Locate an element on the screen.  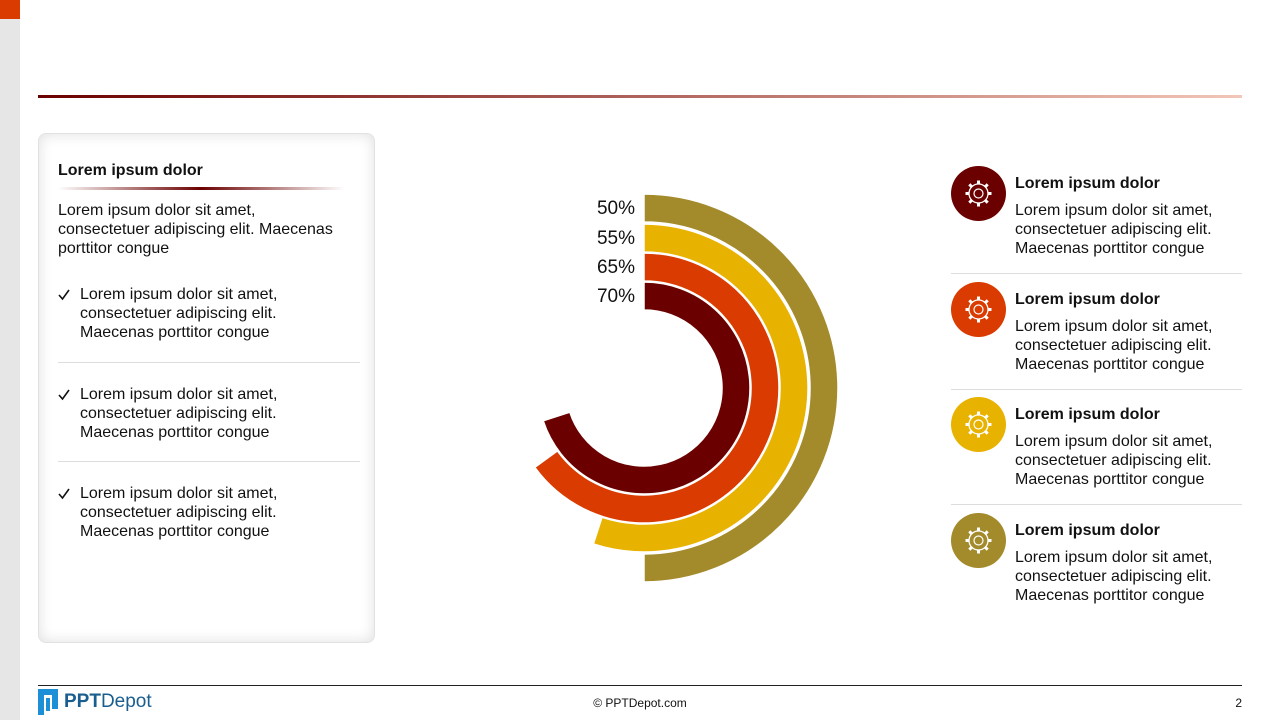
side-strip is located at coordinates (10, 360).